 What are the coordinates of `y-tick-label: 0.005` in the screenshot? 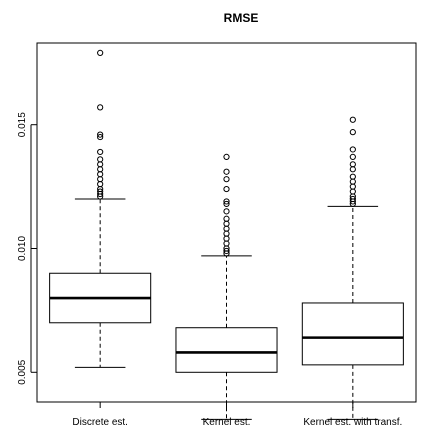 It's located at (22, 371).